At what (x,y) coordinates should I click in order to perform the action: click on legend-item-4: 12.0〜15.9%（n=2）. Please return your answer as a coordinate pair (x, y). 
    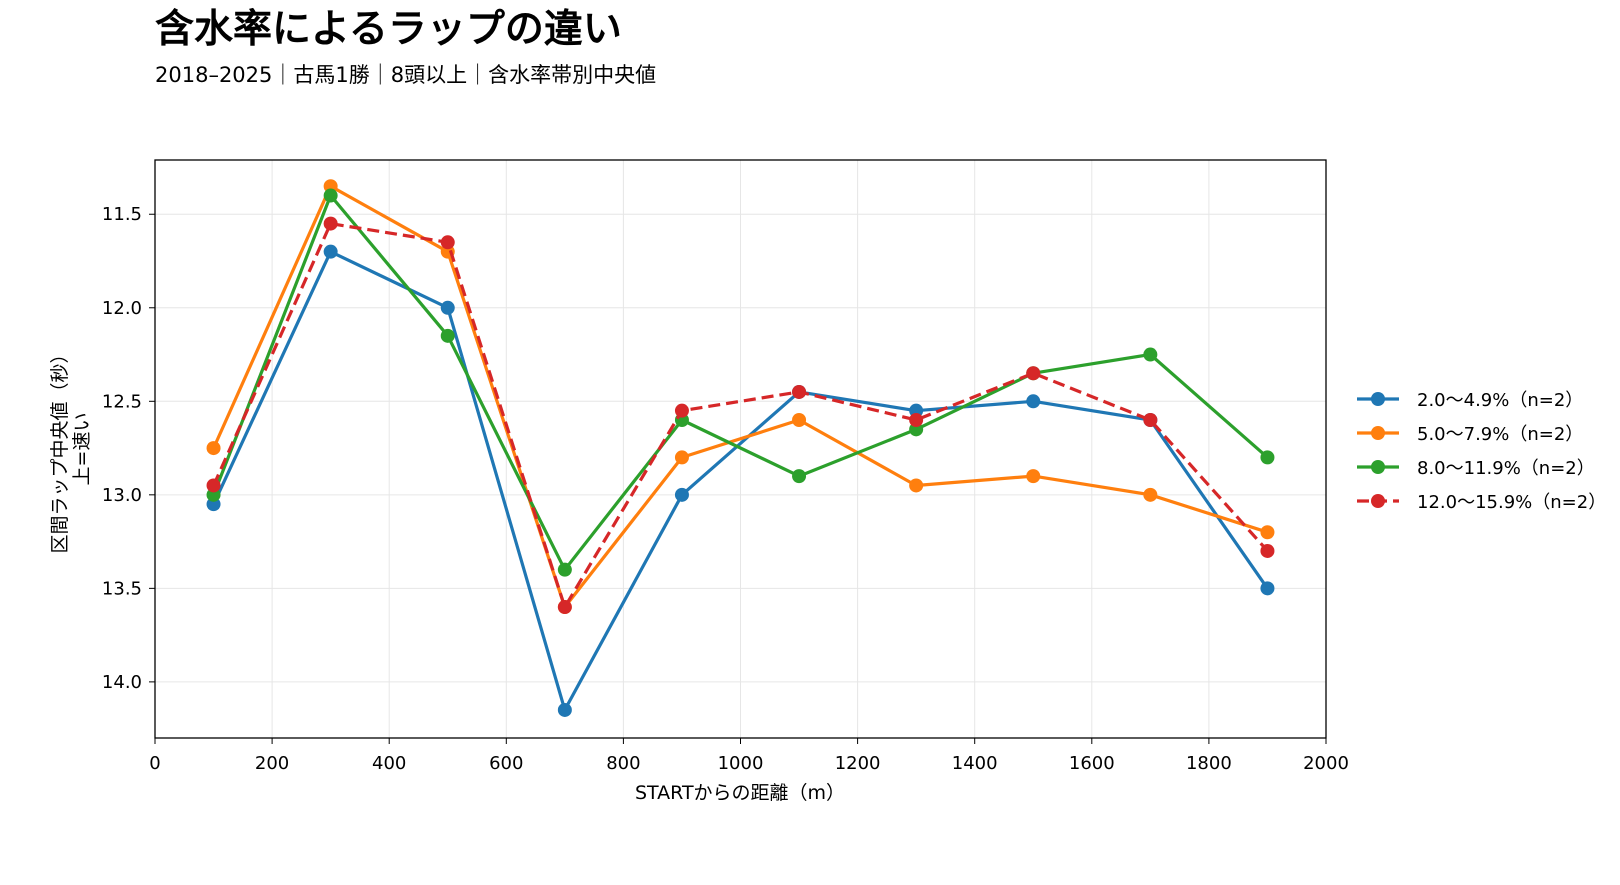
    Looking at the image, I should click on (1481, 502).